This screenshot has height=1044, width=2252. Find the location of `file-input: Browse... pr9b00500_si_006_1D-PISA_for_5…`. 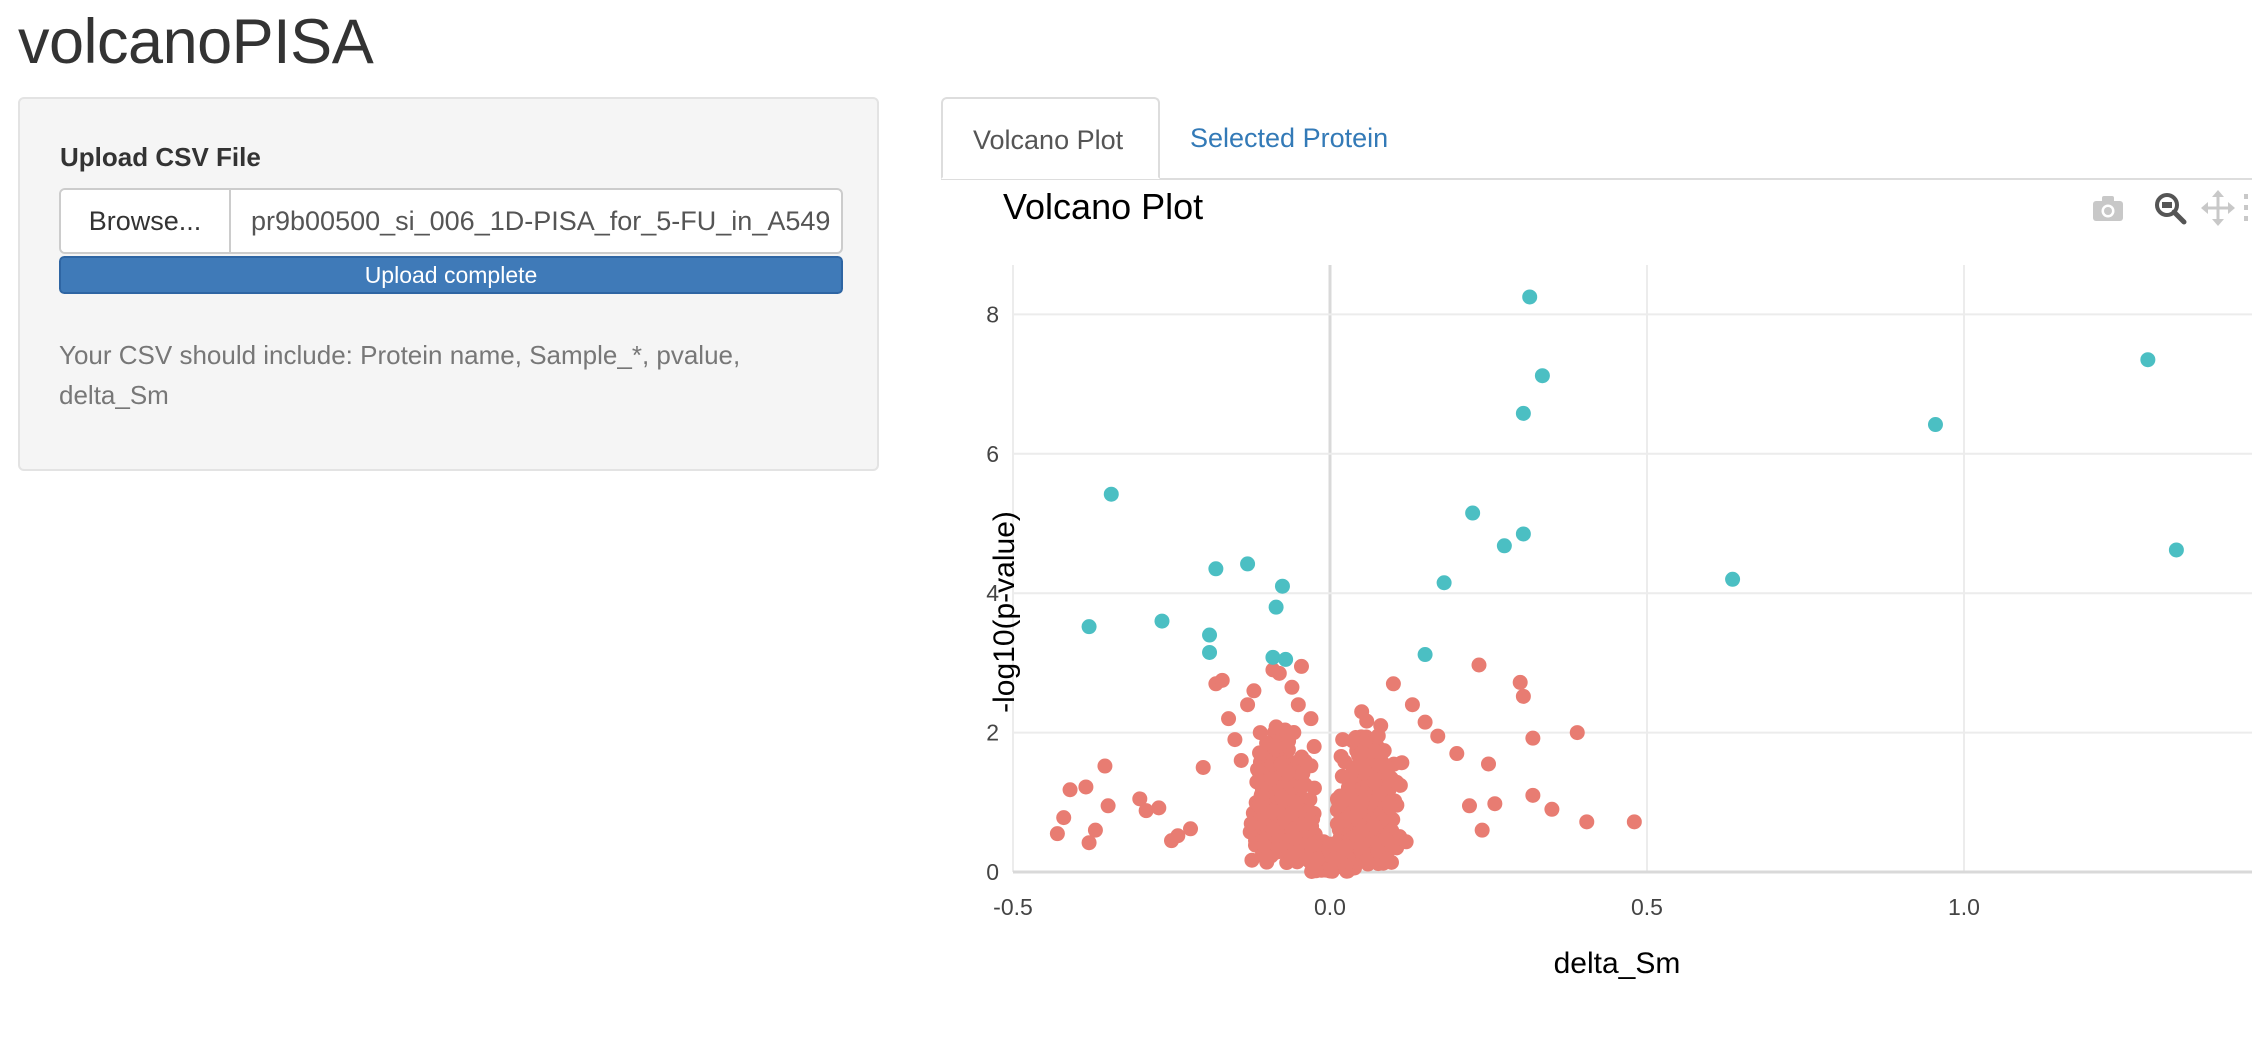

file-input: Browse... pr9b00500_si_006_1D-PISA_for_5… is located at coordinates (451, 221).